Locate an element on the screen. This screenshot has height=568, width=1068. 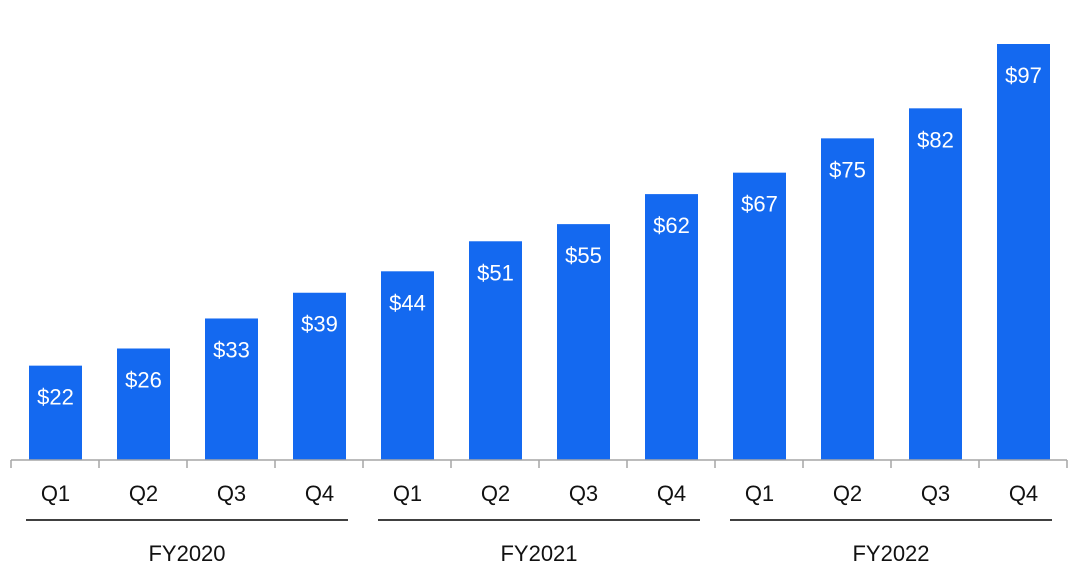
bar-value-label-9: $67 is located at coordinates (759, 204).